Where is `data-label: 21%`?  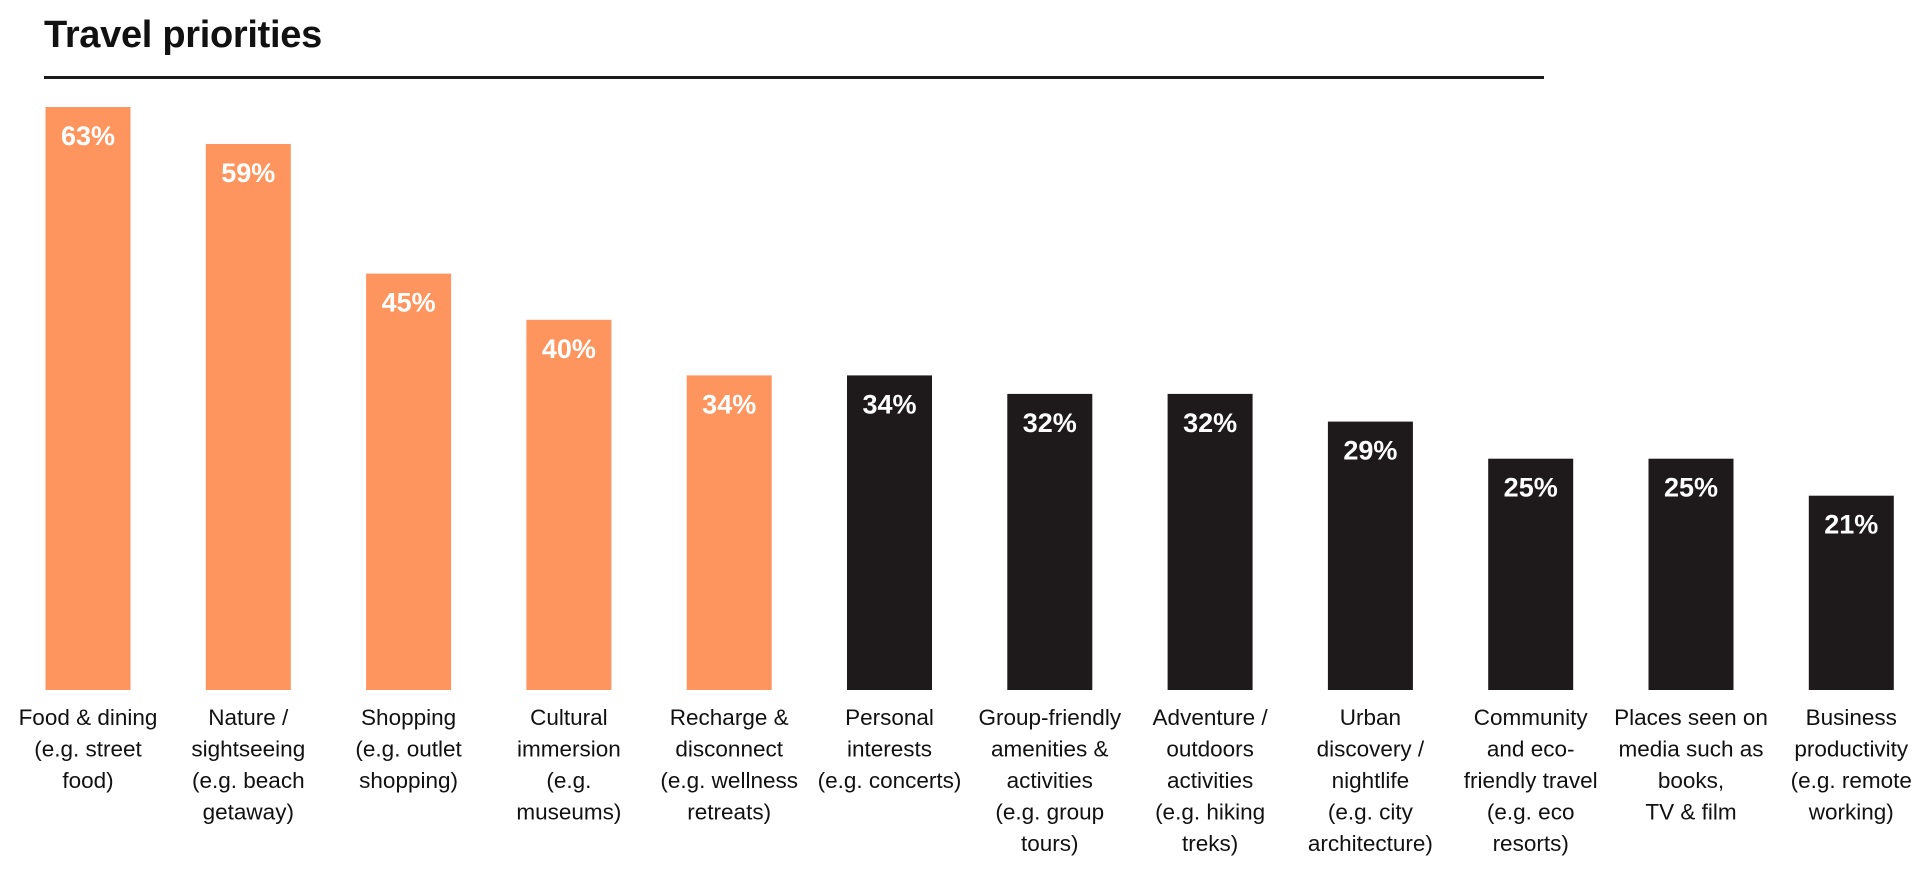
data-label: 21% is located at coordinates (1851, 525).